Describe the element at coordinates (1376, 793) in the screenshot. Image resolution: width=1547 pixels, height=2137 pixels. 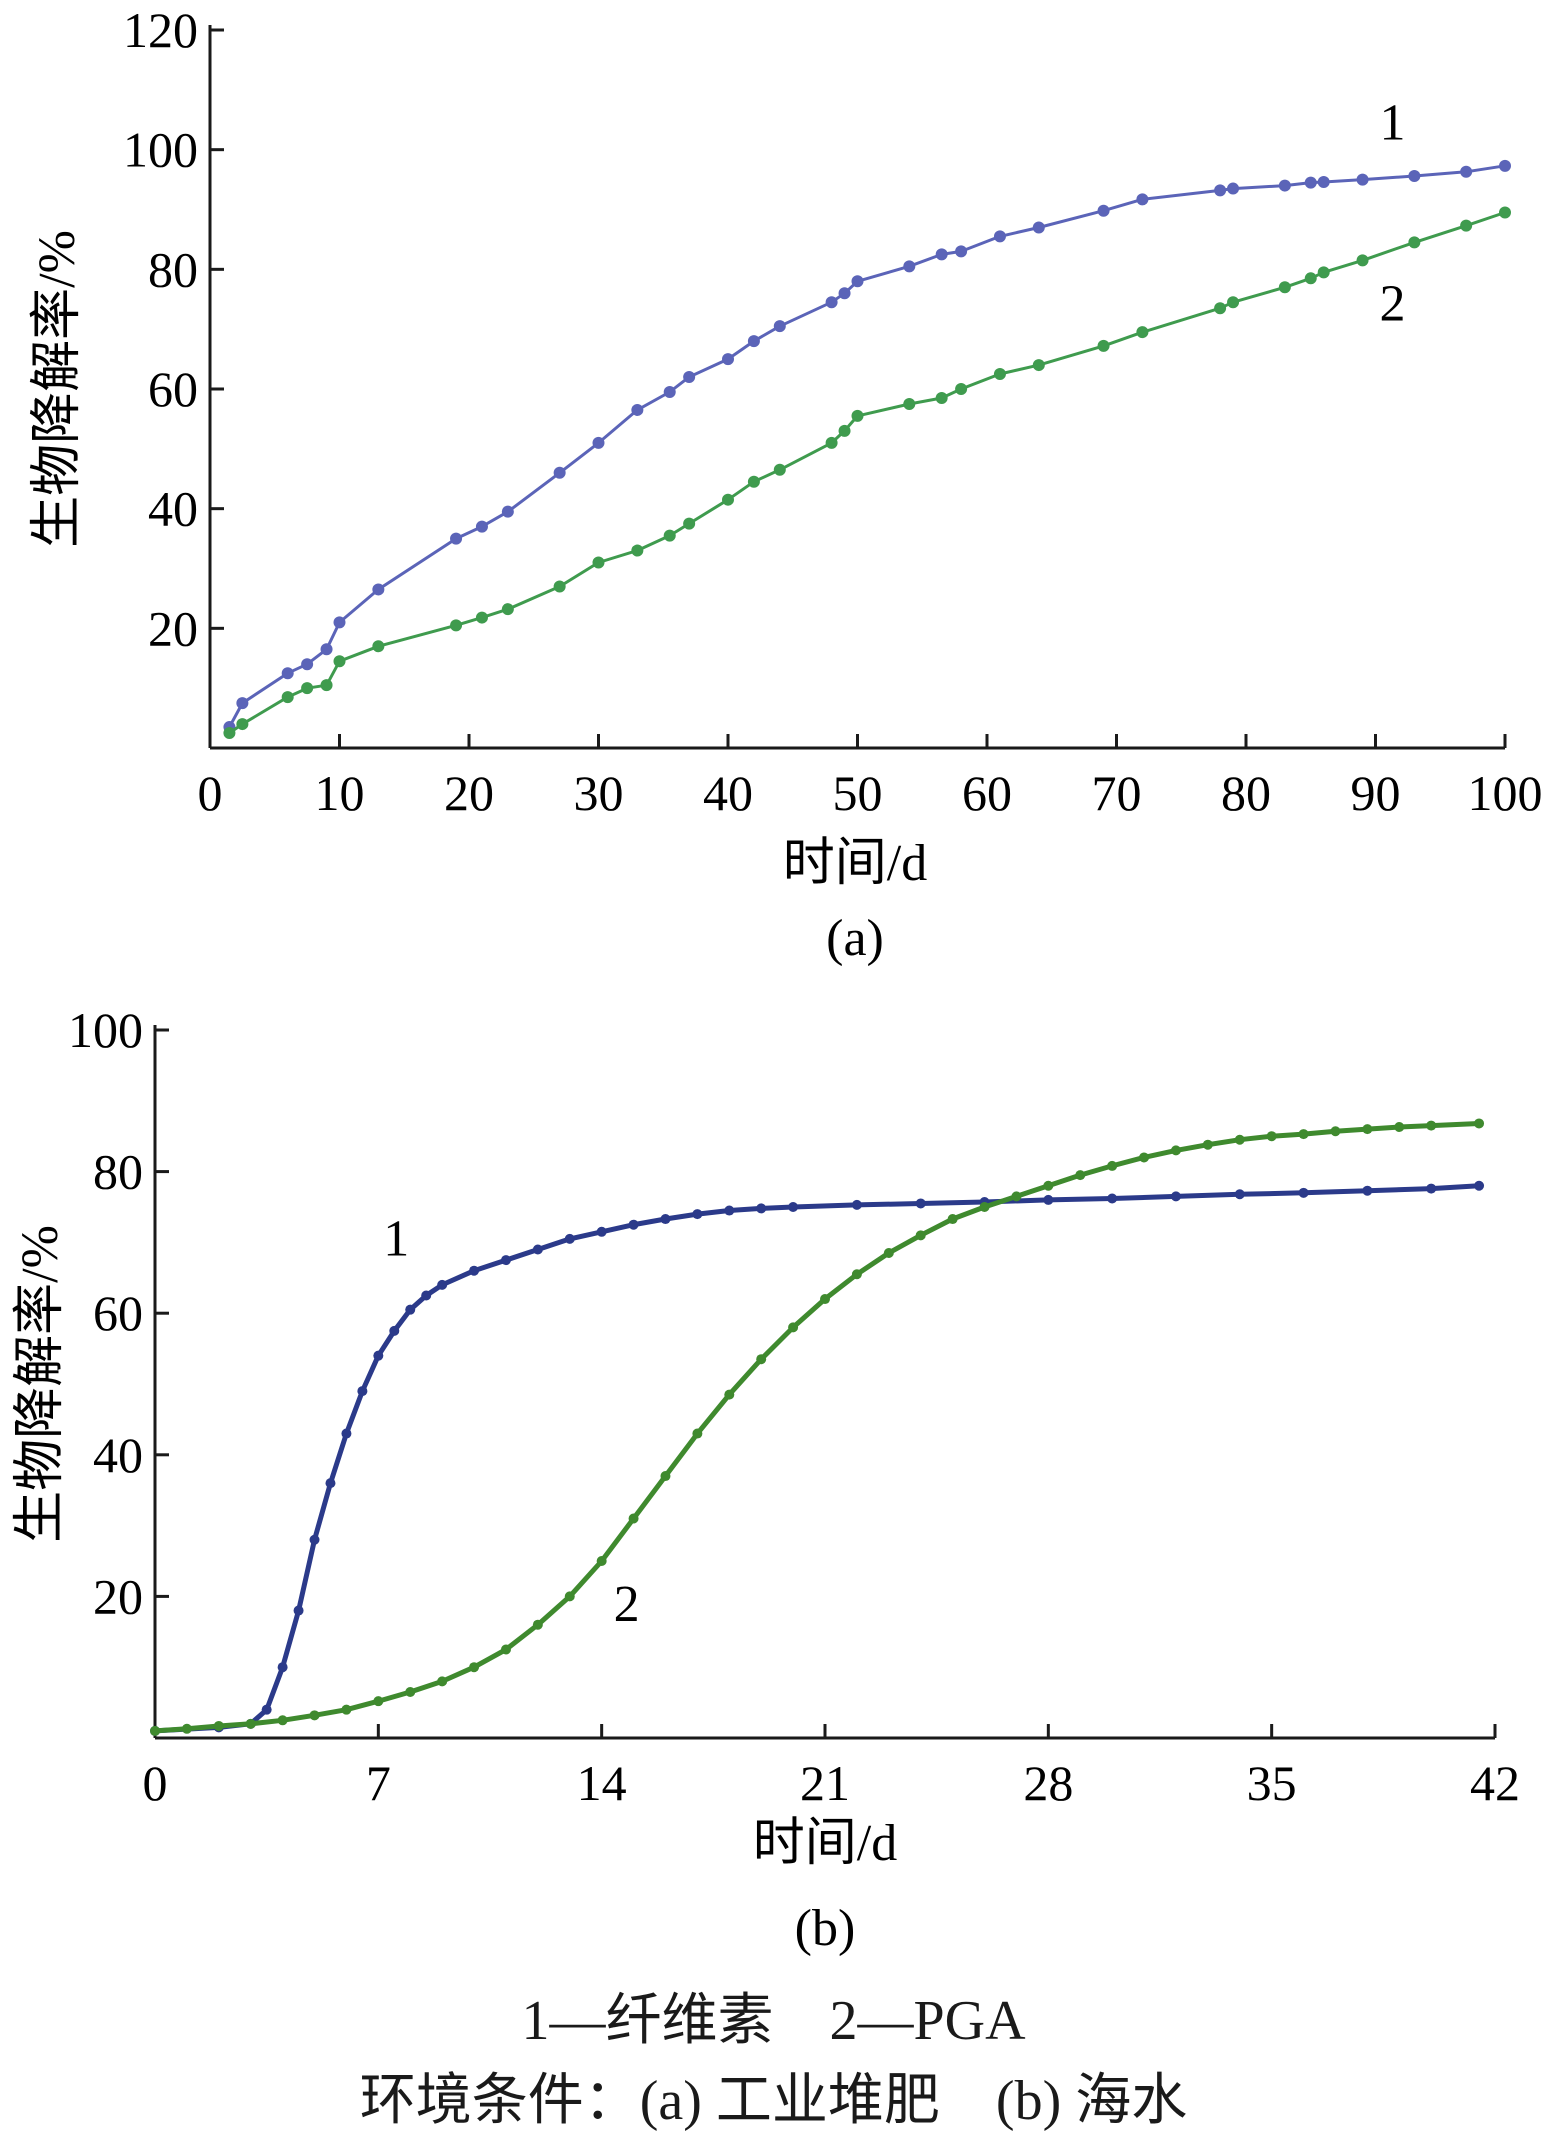
I see `x-tick-label: 90` at that location.